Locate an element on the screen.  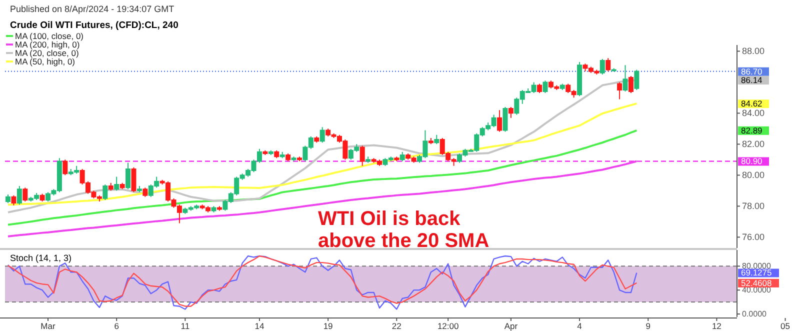
y-tick-label: 88.00 is located at coordinates (753, 51).